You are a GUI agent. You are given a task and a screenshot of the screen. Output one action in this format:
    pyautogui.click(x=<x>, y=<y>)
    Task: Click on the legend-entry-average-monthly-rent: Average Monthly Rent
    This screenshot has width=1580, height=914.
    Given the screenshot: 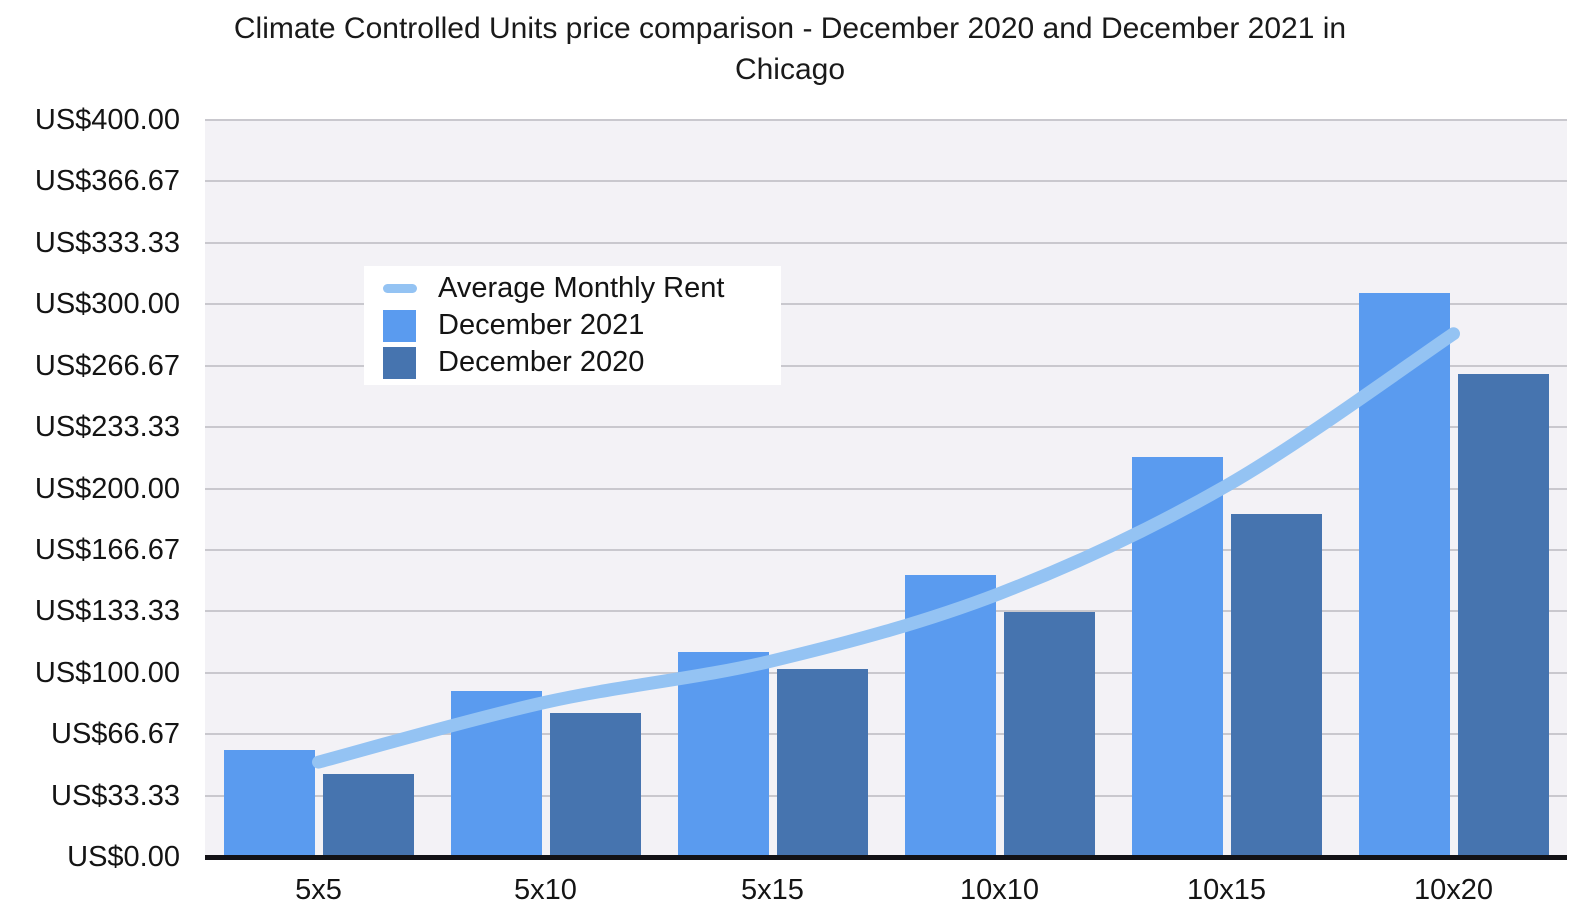 What is the action you would take?
    pyautogui.click(x=582, y=288)
    